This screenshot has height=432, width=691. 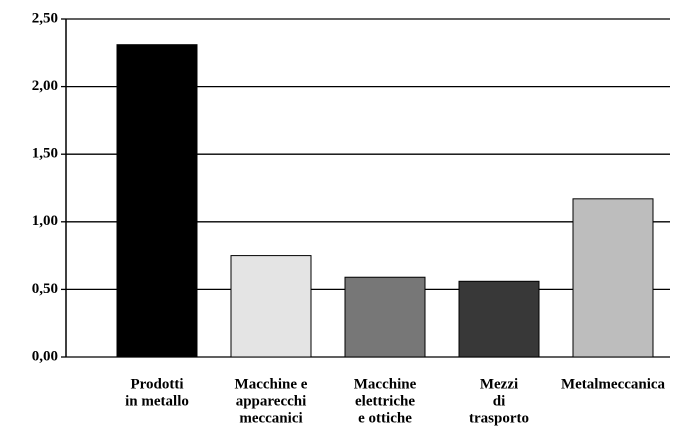 I want to click on y-tick-label: 2,00, so click(x=45, y=86).